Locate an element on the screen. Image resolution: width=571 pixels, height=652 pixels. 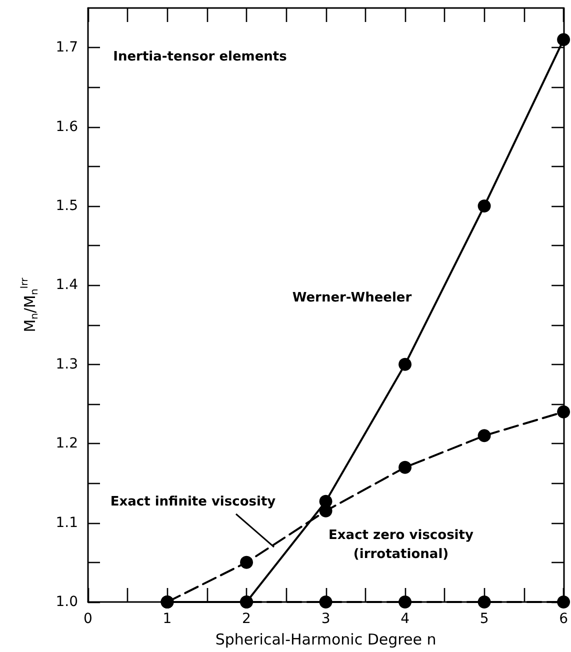
x-axis-title: Spherical-Harmonic Degree n is located at coordinates (325, 639).